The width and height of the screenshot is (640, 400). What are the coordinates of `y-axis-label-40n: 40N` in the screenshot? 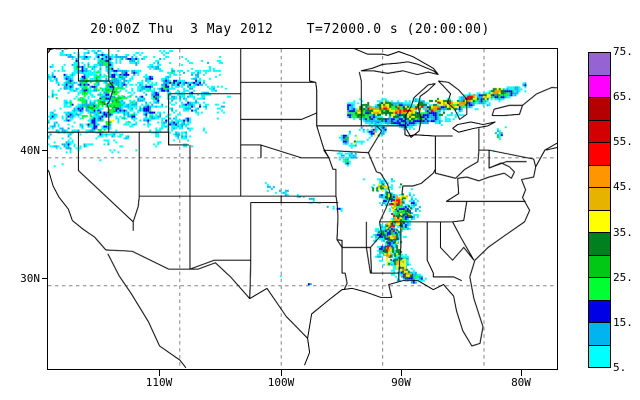 It's located at (30, 150).